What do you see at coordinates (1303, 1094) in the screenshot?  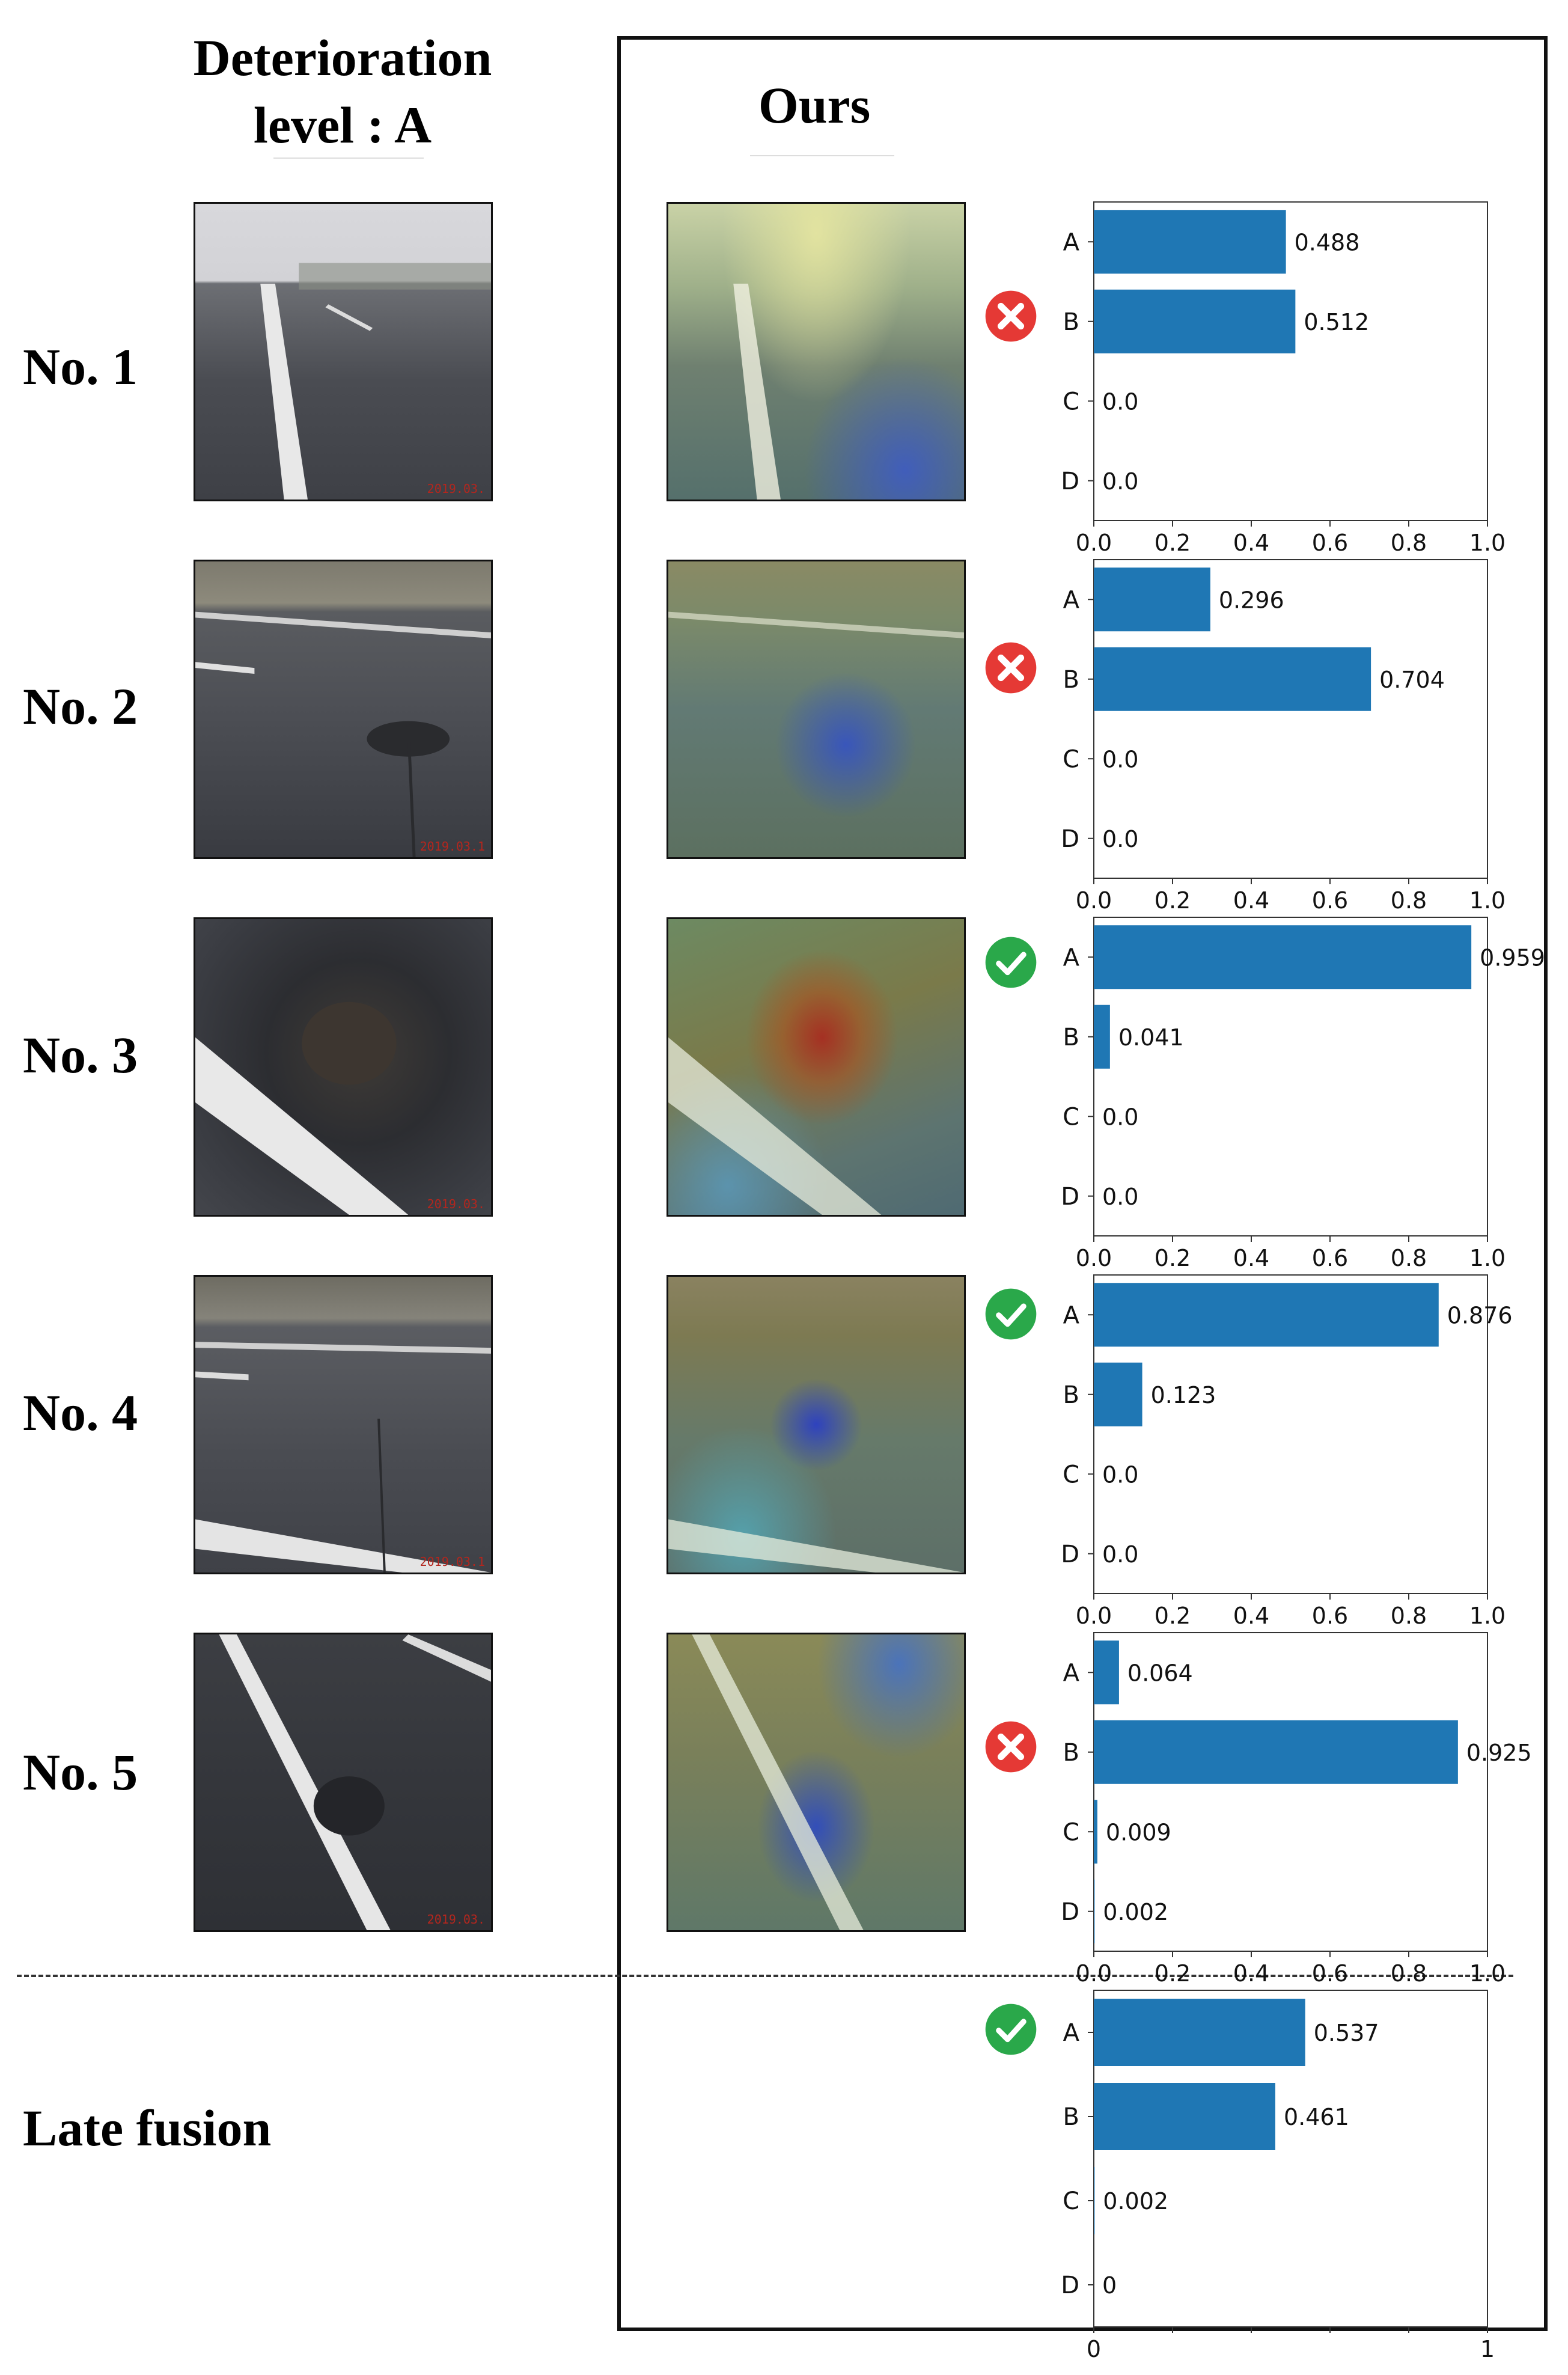 I see `probability-chart-3: 0.0 0.2 0.4 0.6 0.8 1.0 A 0.959 B 0.041 C 0.0 D 0.0` at bounding box center [1303, 1094].